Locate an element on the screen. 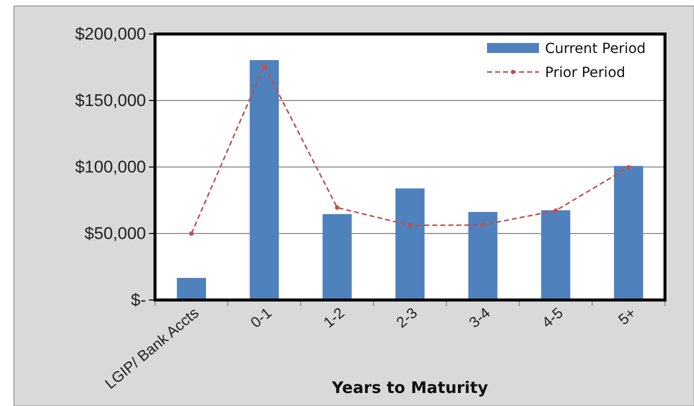  x-tick-label: 0-1 is located at coordinates (262, 318).